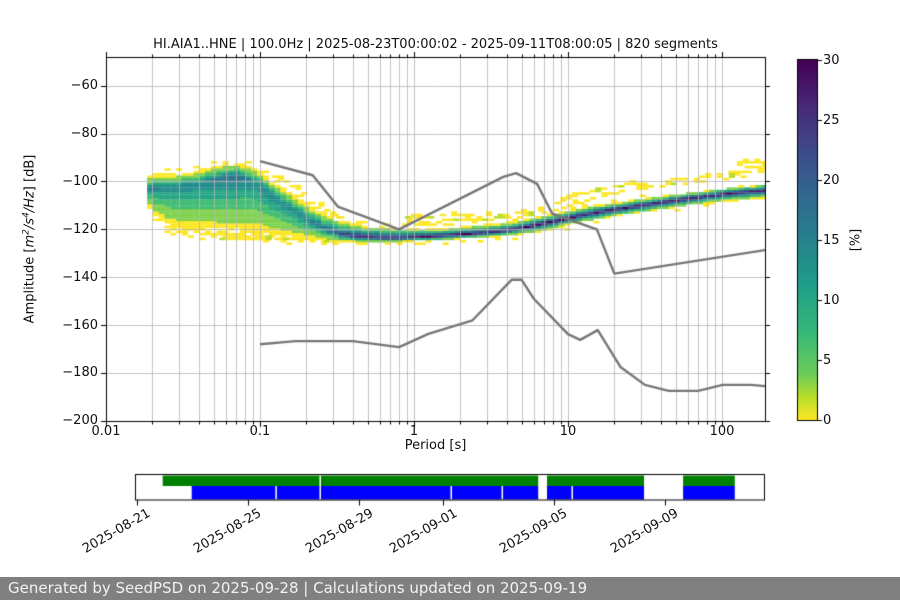 This screenshot has height=600, width=900. I want to click on colorbar-tick-label: 20, so click(831, 180).